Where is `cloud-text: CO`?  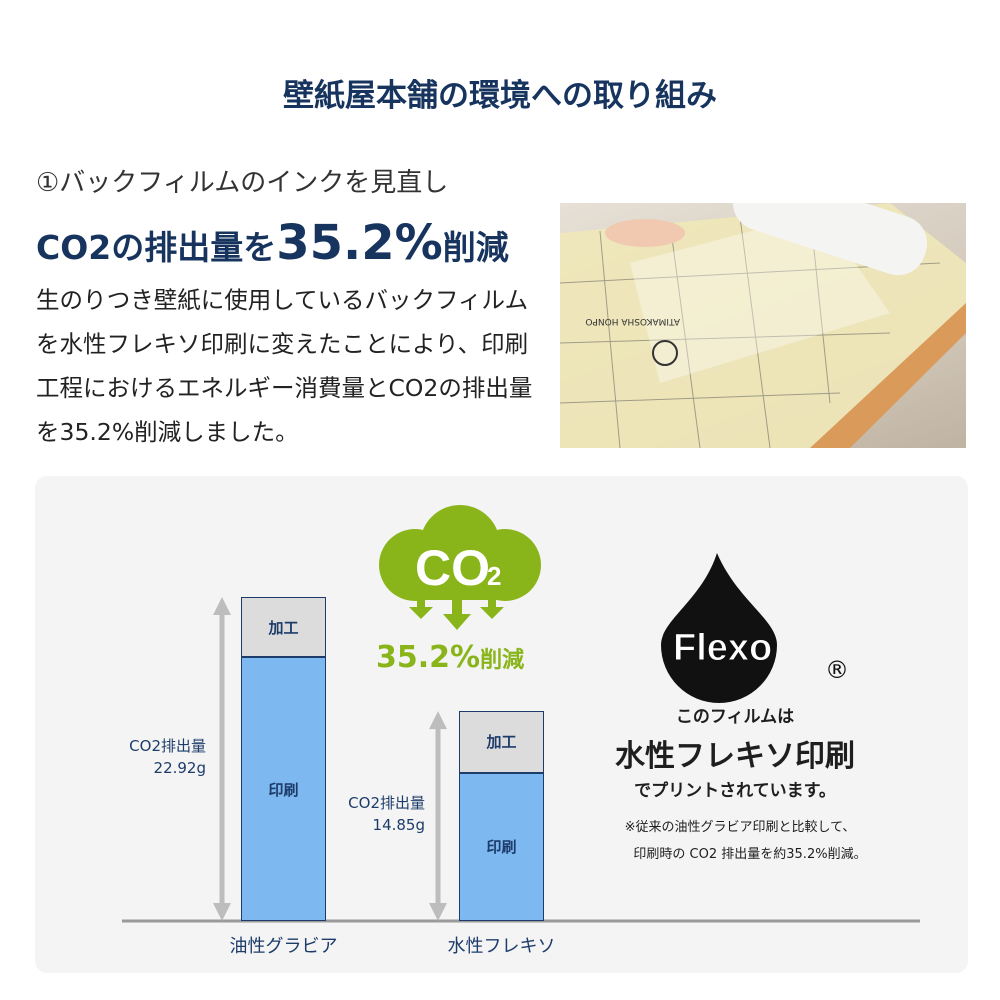
cloud-text: CO is located at coordinates (452, 568).